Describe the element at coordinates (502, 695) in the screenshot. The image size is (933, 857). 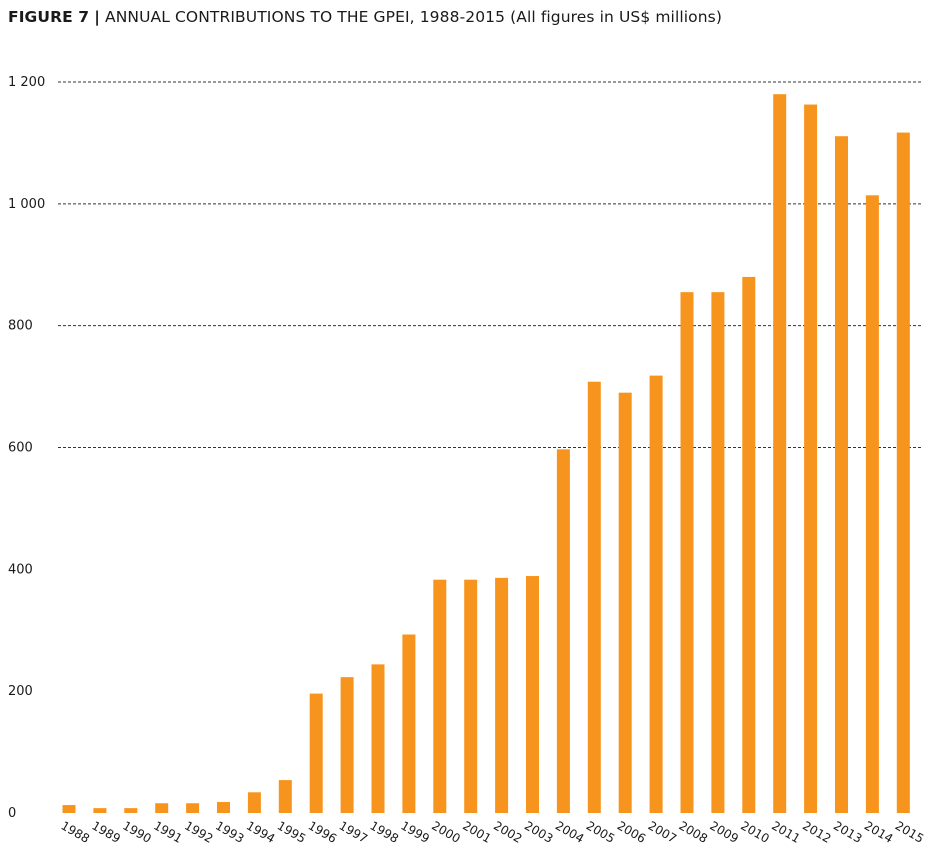
I see `bar-2002` at that location.